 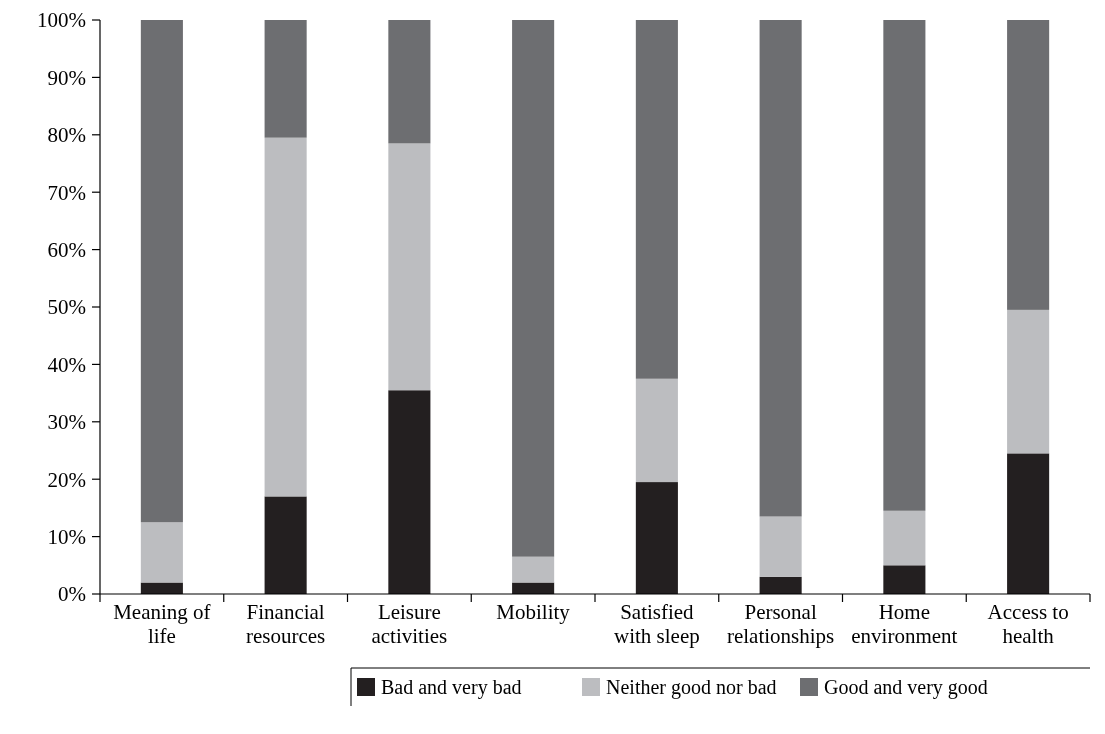 What do you see at coordinates (66, 422) in the screenshot?
I see `y-tick-label: 30%` at bounding box center [66, 422].